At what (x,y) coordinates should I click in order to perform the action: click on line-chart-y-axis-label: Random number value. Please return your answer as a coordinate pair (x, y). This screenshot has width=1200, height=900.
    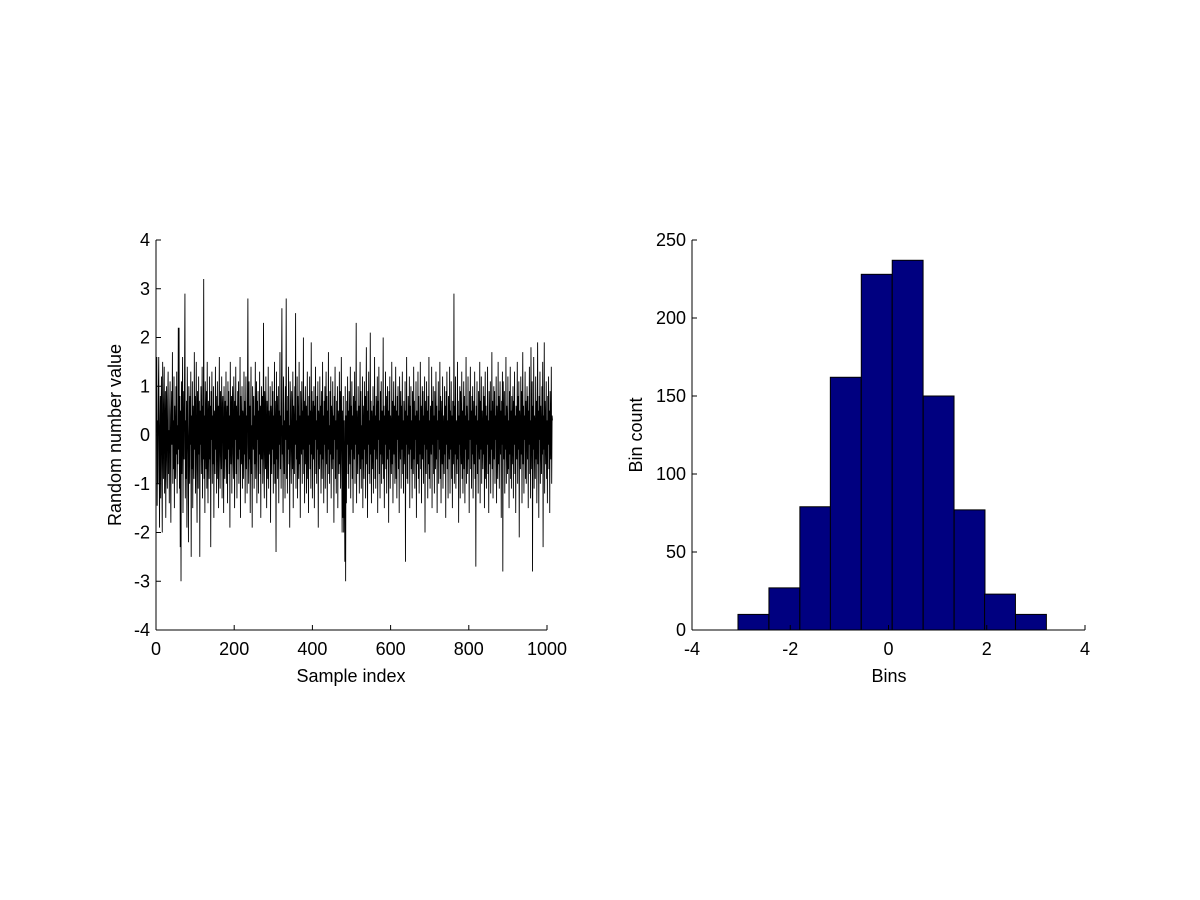
    Looking at the image, I should click on (115, 435).